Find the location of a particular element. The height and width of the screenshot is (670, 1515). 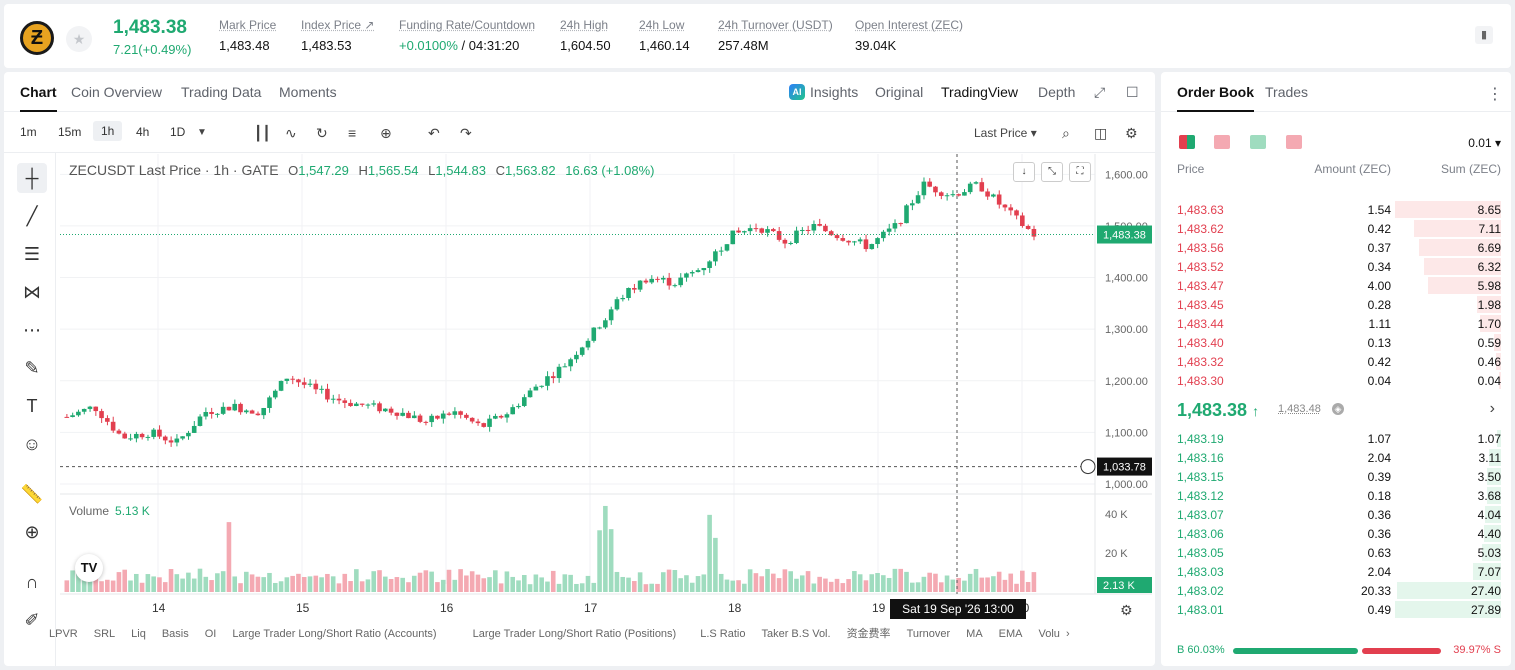

indicator-volume: Volu is located at coordinates (1049, 634).